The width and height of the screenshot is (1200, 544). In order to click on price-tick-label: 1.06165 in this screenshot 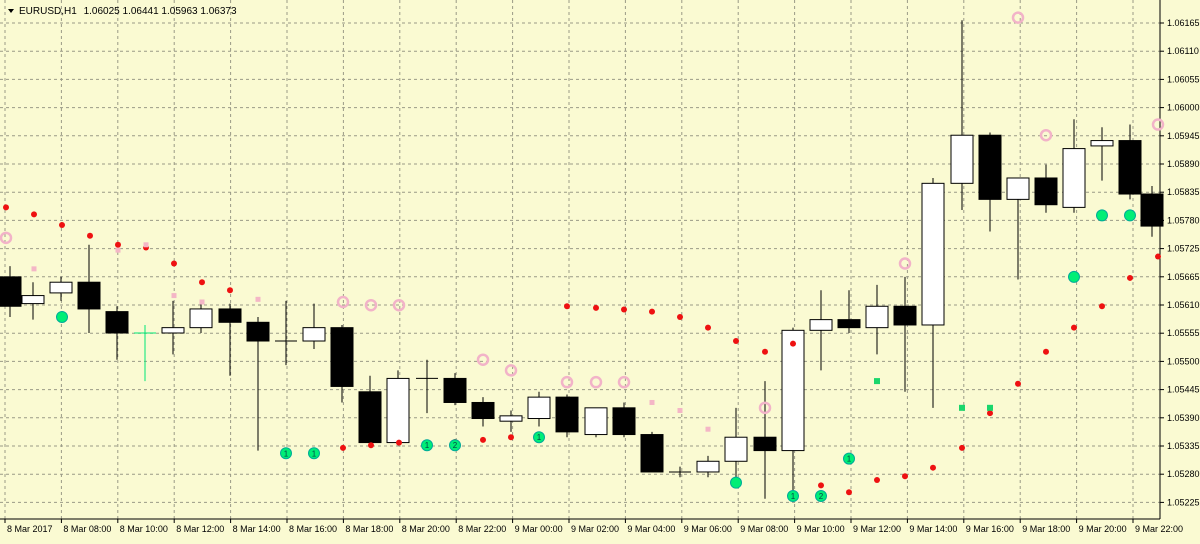, I will do `click(1183, 23)`.